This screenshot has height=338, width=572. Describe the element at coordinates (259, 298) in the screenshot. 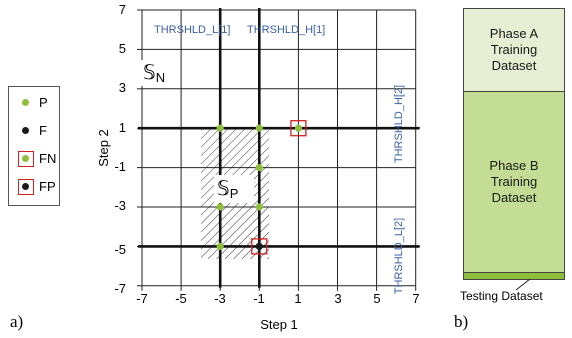

I see `x-tick-label: -1` at that location.